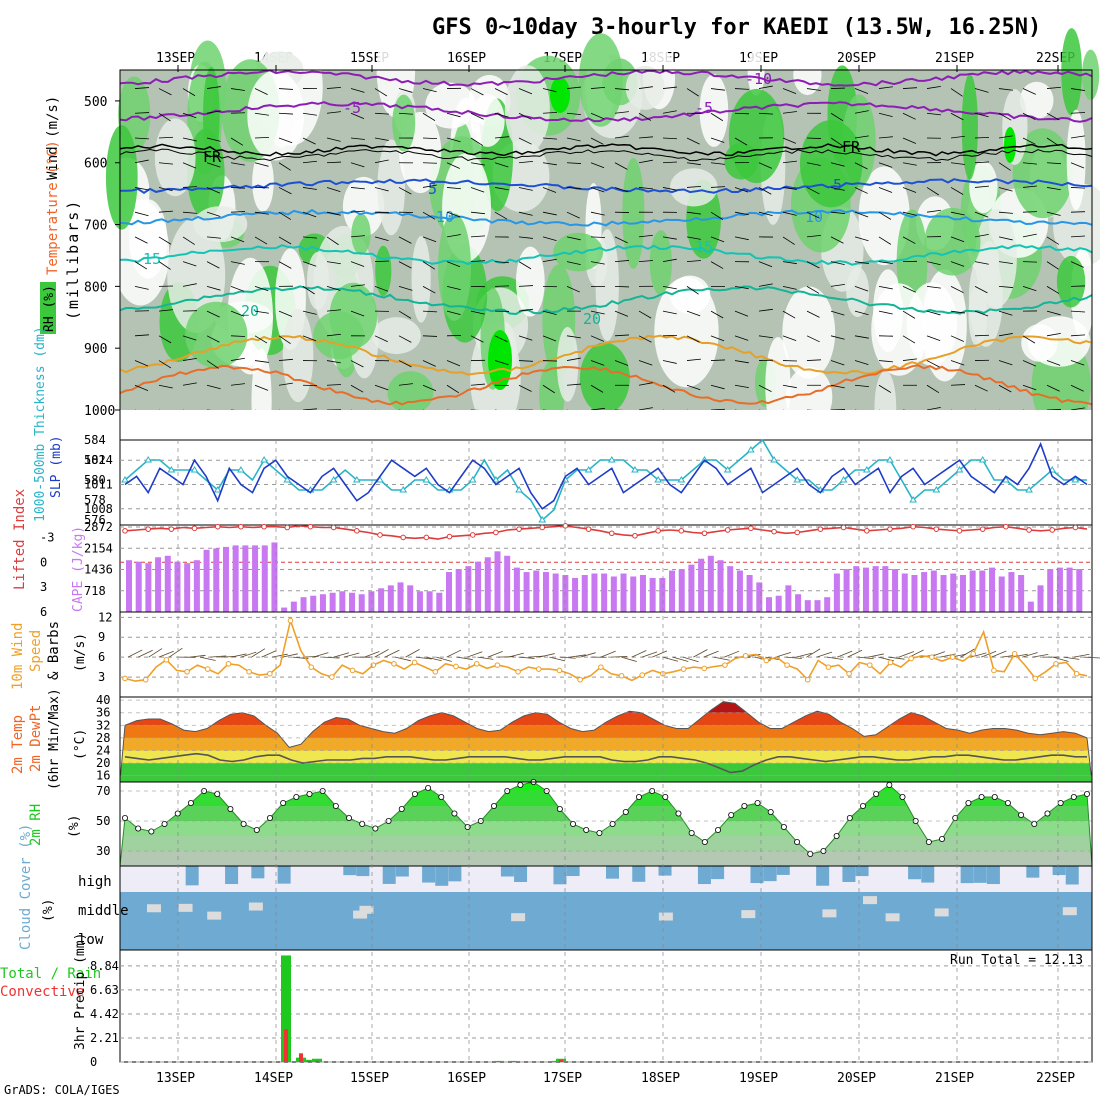  What do you see at coordinates (837, 185) in the screenshot?
I see `isotherm-label: 5` at bounding box center [837, 185].